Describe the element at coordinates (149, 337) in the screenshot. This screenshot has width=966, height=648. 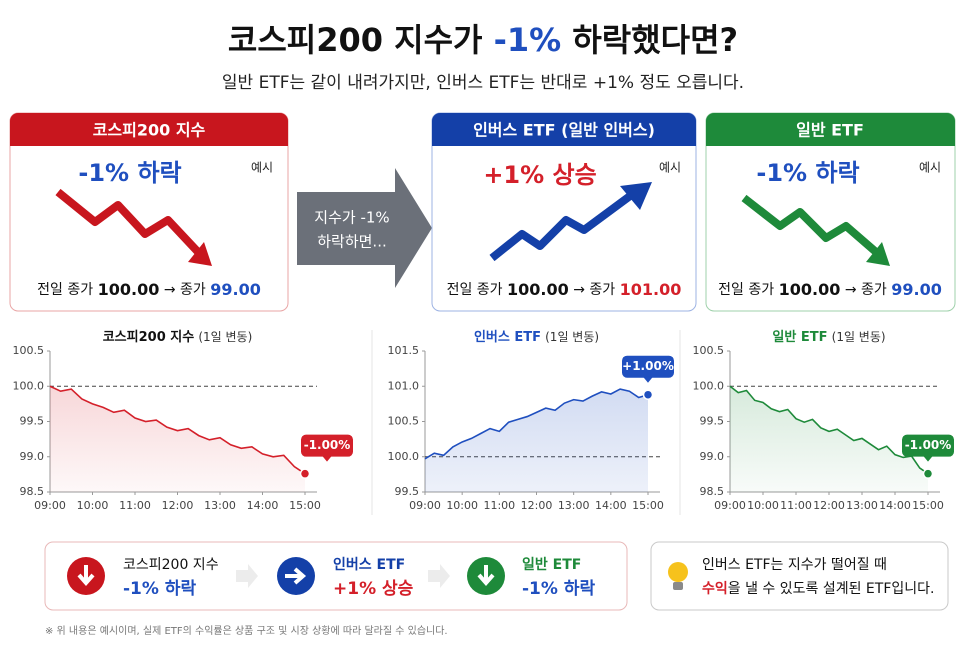
I see `chart-title-main: 코스피200 지수` at that location.